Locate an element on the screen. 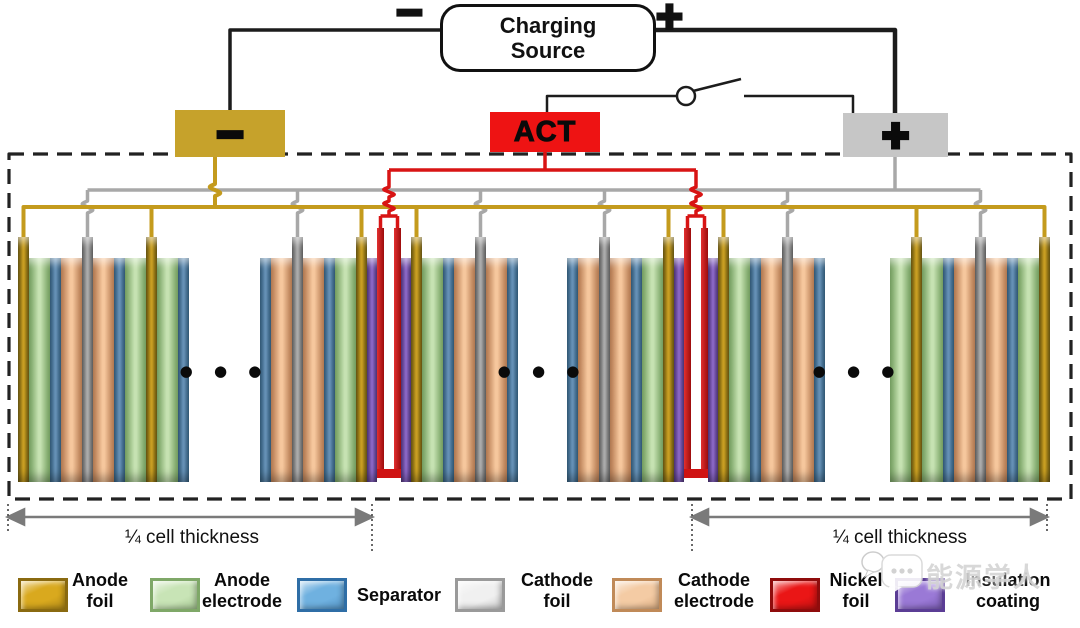 This screenshot has width=1080, height=628. positive-terminal: + is located at coordinates (895, 135).